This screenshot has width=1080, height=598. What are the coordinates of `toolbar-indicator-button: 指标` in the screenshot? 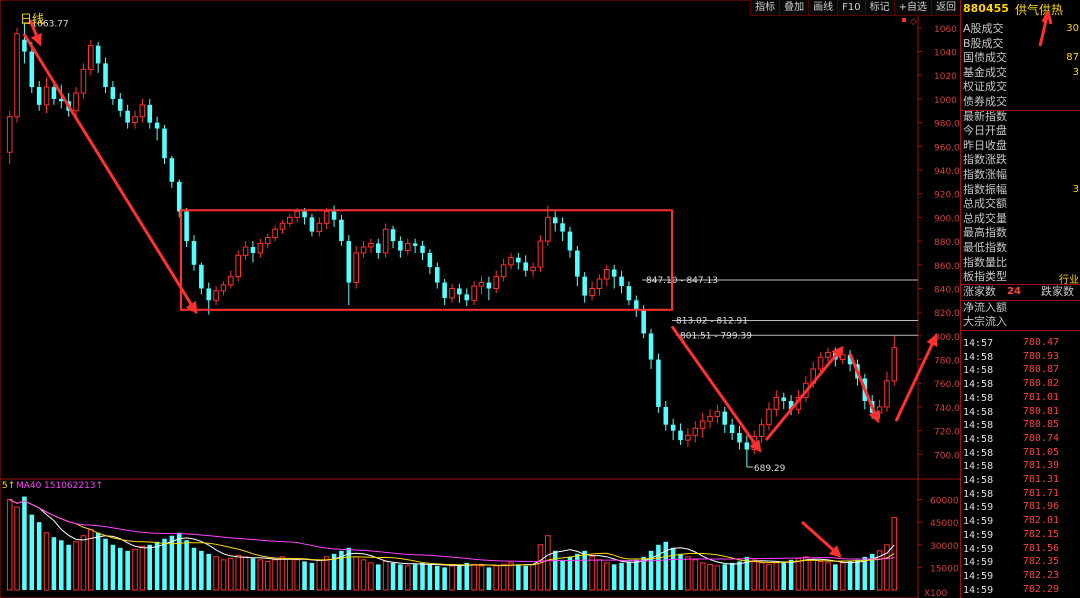 It's located at (765, 8).